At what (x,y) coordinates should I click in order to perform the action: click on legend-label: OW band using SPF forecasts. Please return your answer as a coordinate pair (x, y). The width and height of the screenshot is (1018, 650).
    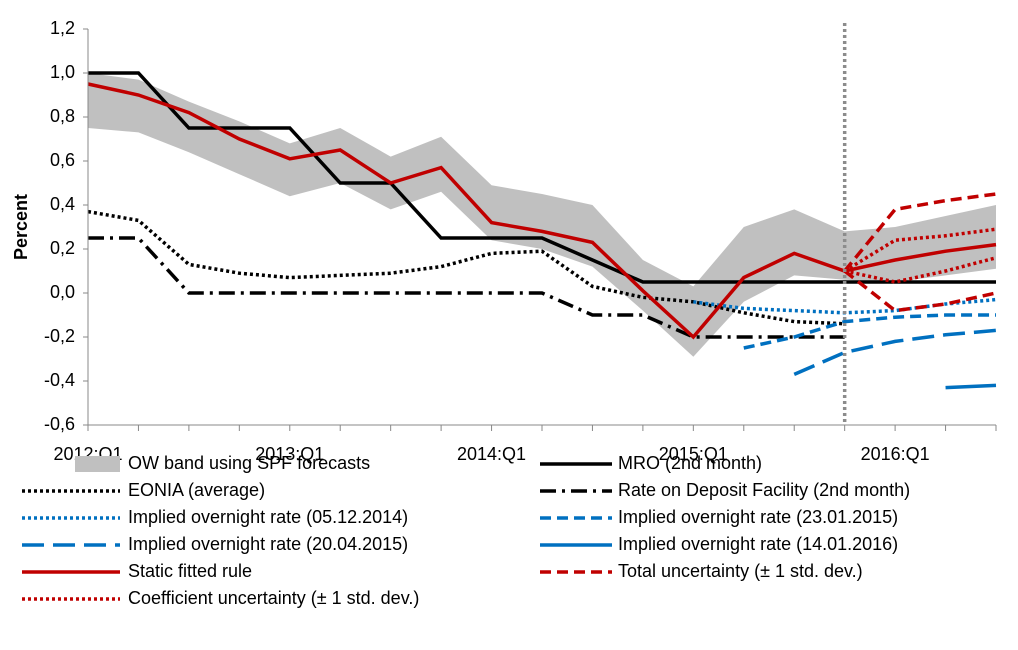
    Looking at the image, I should click on (249, 463).